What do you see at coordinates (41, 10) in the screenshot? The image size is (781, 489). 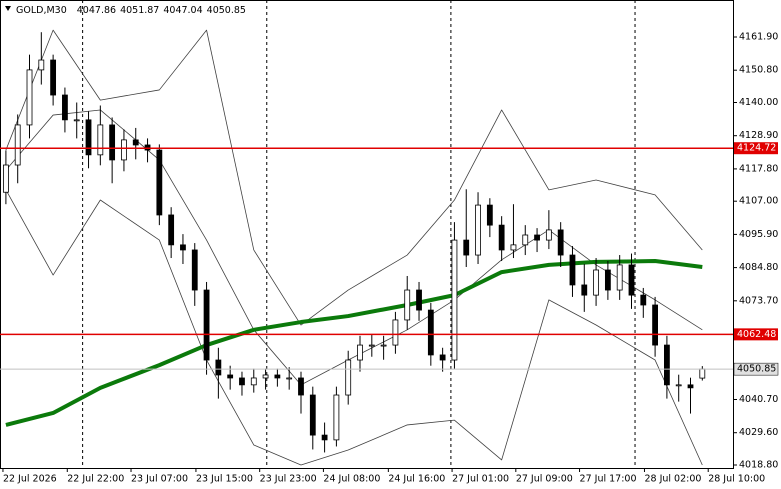 I see `chart-title: GOLD,M30` at bounding box center [41, 10].